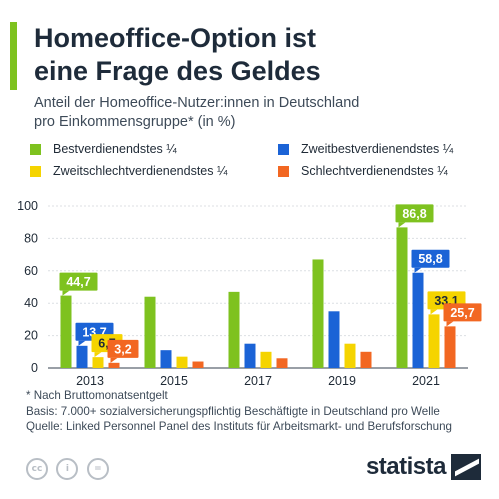 This screenshot has width=499, height=499. Describe the element at coordinates (13, 56) in the screenshot. I see `accent-bar` at that location.